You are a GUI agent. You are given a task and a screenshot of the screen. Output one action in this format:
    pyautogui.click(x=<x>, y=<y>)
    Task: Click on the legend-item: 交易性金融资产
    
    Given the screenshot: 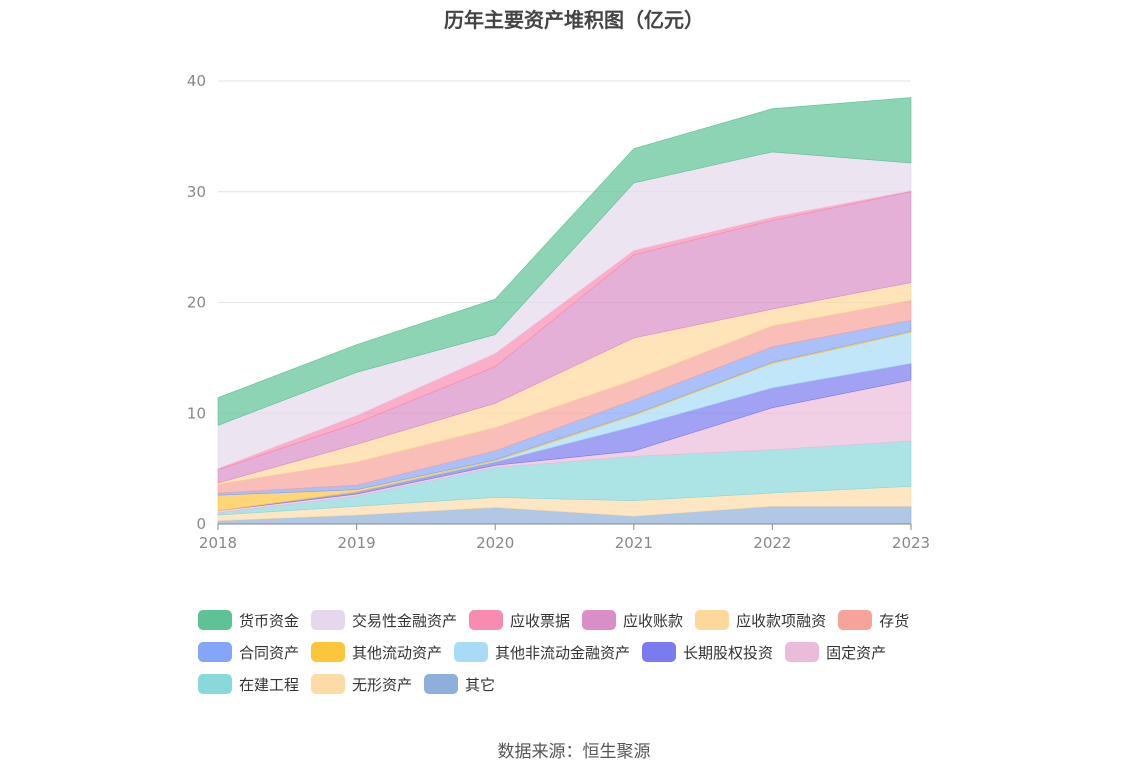 What is the action you would take?
    pyautogui.click(x=384, y=620)
    